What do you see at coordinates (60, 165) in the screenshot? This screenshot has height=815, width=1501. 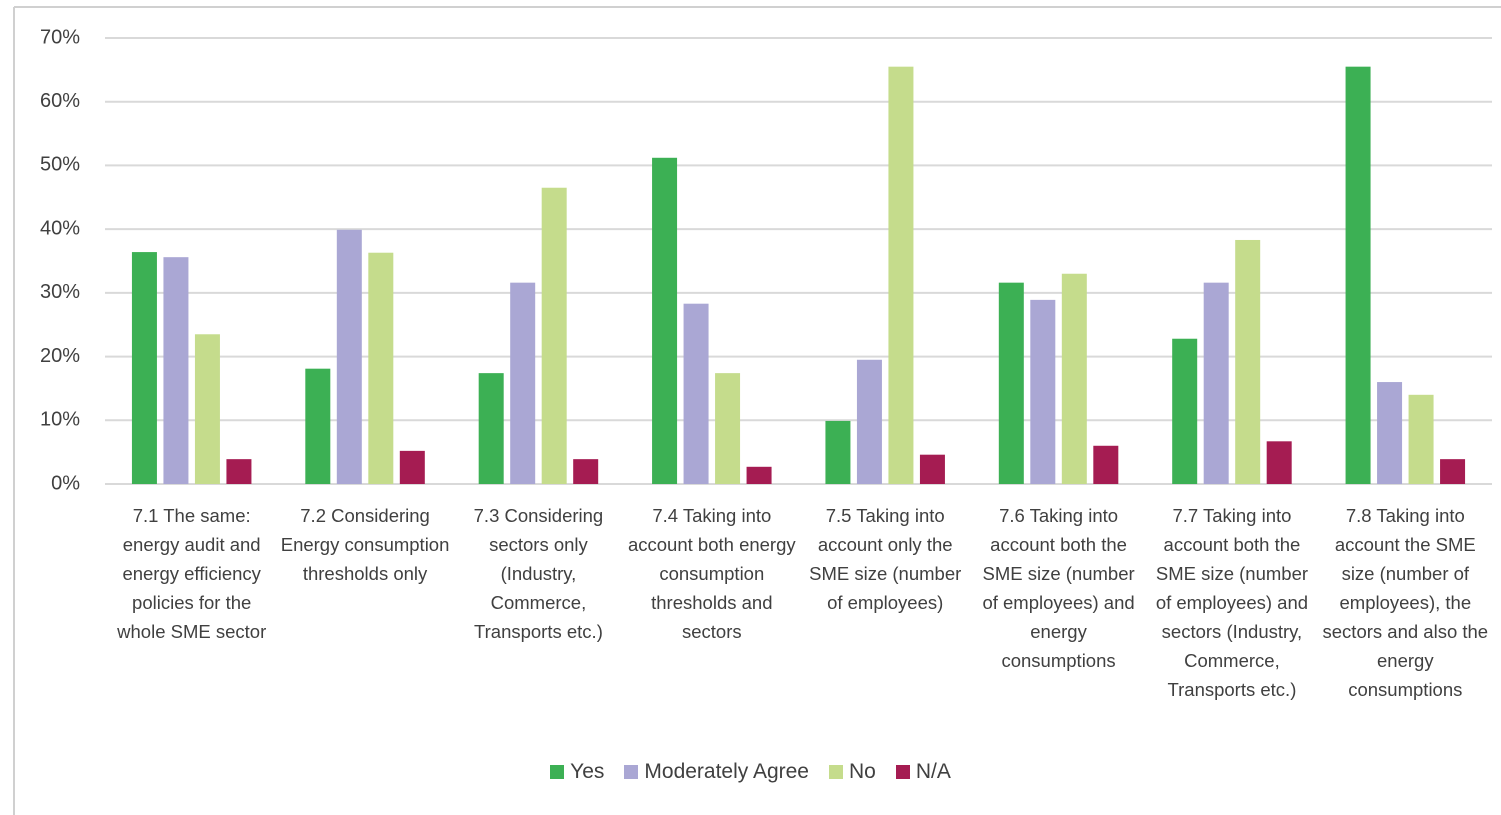 I see `y-tick-label: 50%` at bounding box center [60, 165].